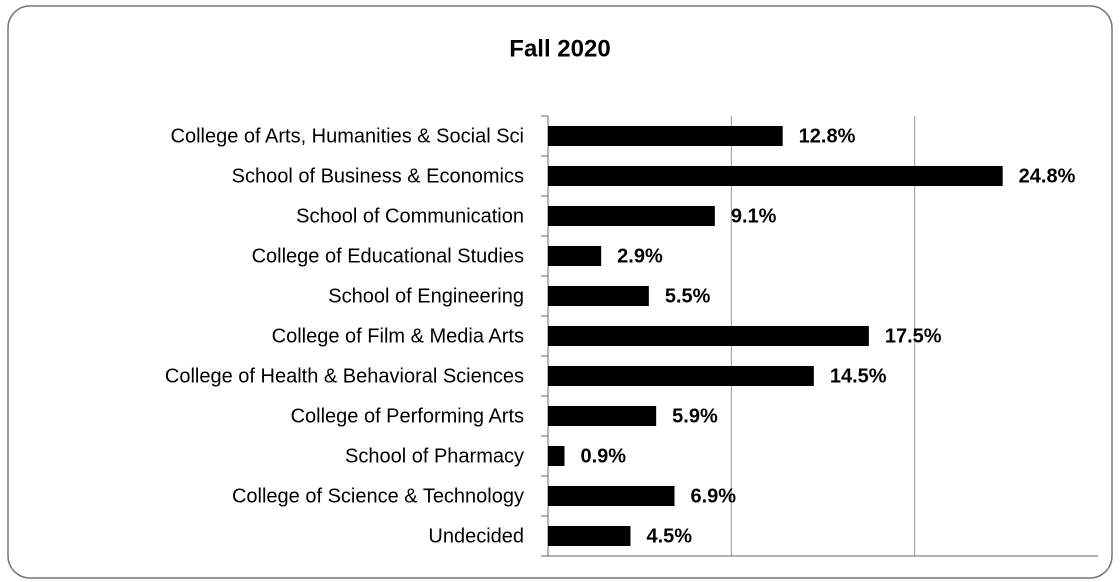 The height and width of the screenshot is (582, 1120). What do you see at coordinates (426, 296) in the screenshot?
I see `category-label: School of Engineering` at bounding box center [426, 296].